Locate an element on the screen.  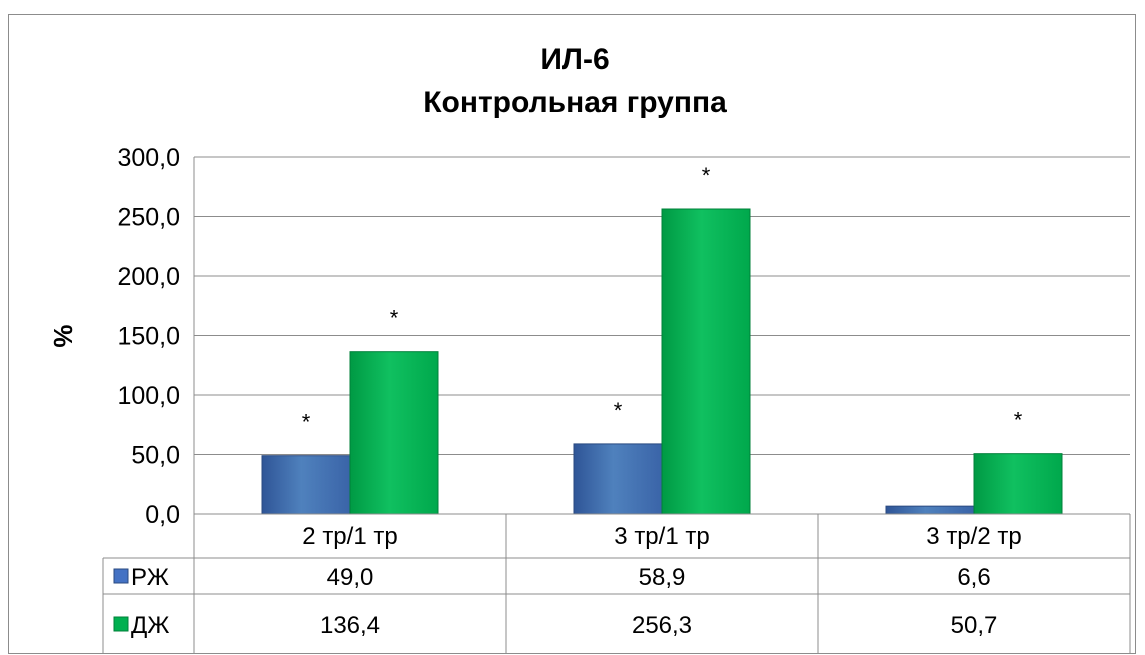
bar-РЖ-2 is located at coordinates (618, 479).